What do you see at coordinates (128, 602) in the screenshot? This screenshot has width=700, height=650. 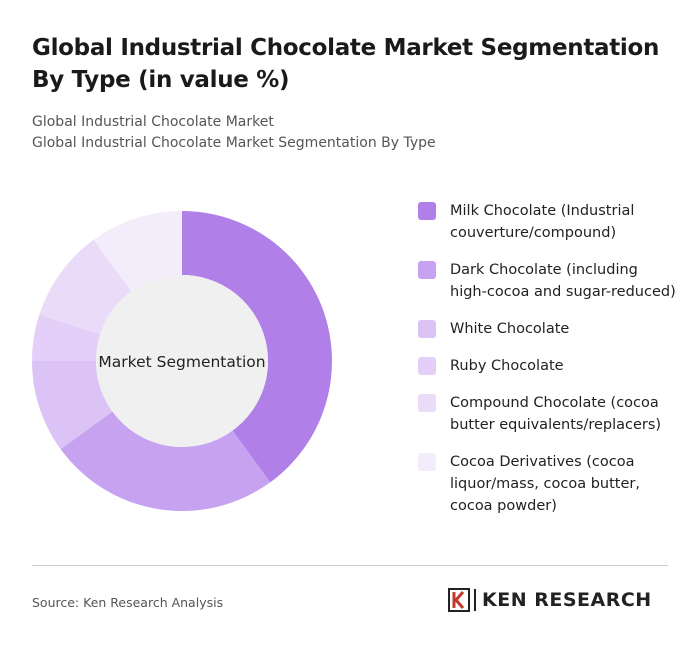 I see `source: Source: Ken Research Analysis` at bounding box center [128, 602].